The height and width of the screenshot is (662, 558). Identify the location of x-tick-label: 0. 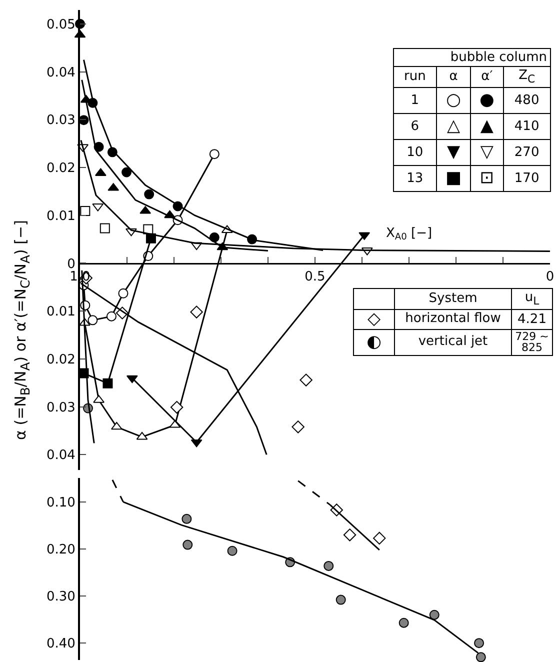
(550, 276).